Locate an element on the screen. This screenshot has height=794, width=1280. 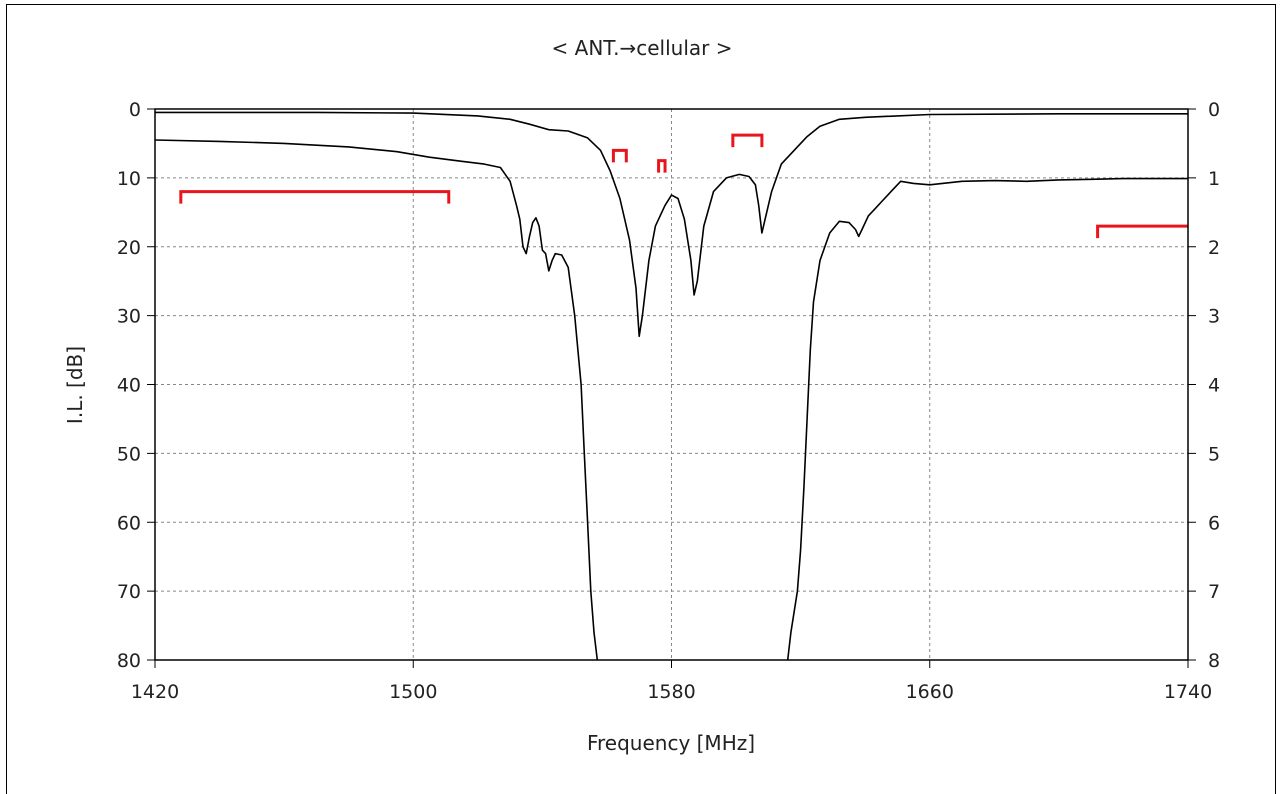
y-tick-label-right: 7 is located at coordinates (1214, 592).